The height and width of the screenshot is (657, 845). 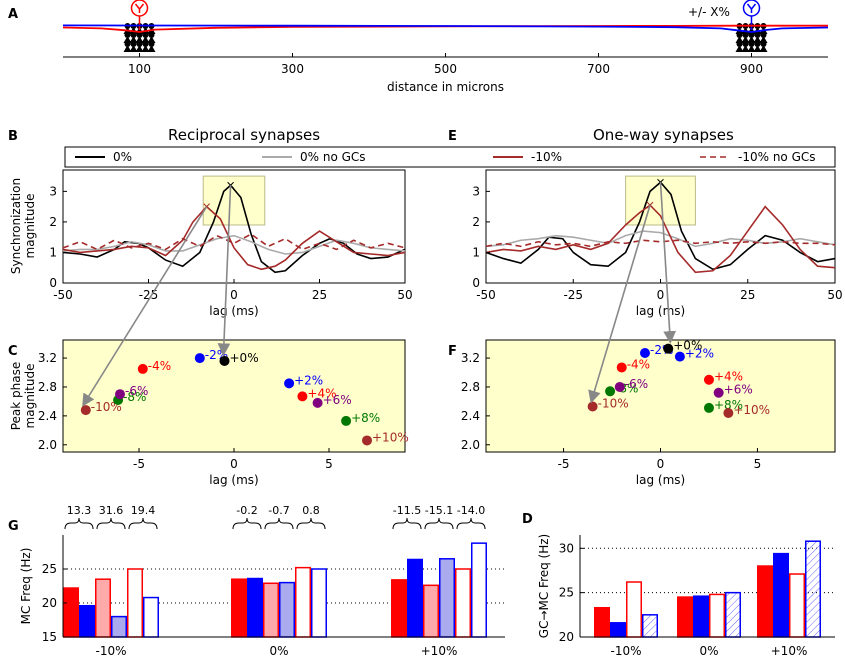 What do you see at coordinates (30, 226) in the screenshot?
I see `panel-b-ylabel-2: magnitude` at bounding box center [30, 226].